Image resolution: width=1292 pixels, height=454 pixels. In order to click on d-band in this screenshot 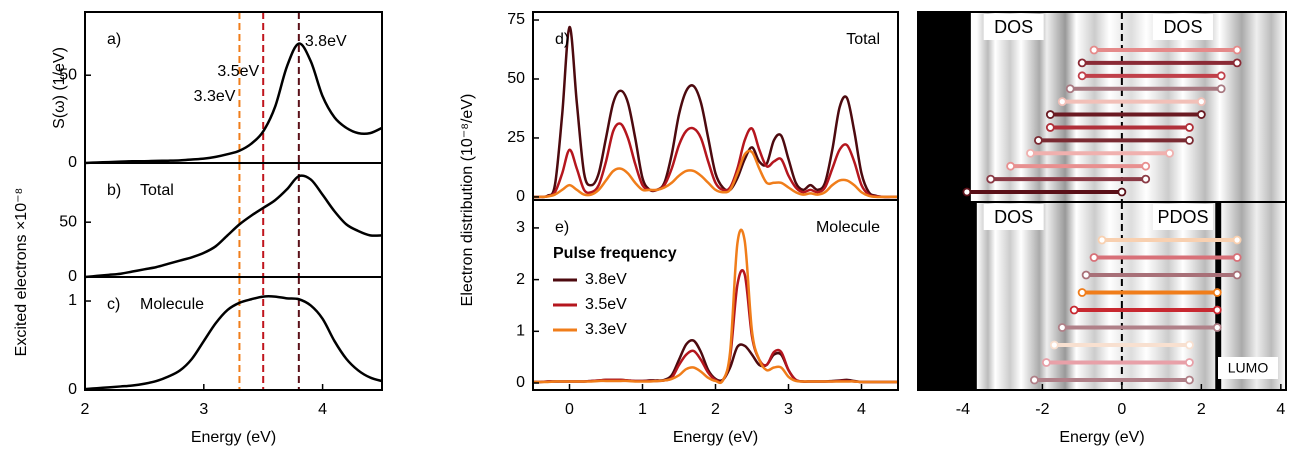, I will do `click(944, 107)`.